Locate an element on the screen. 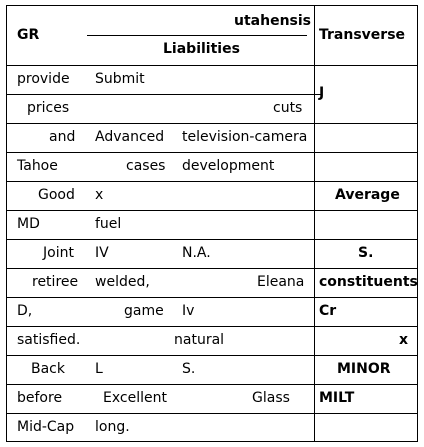 The height and width of the screenshot is (447, 424). table-cell: before is located at coordinates (40, 398).